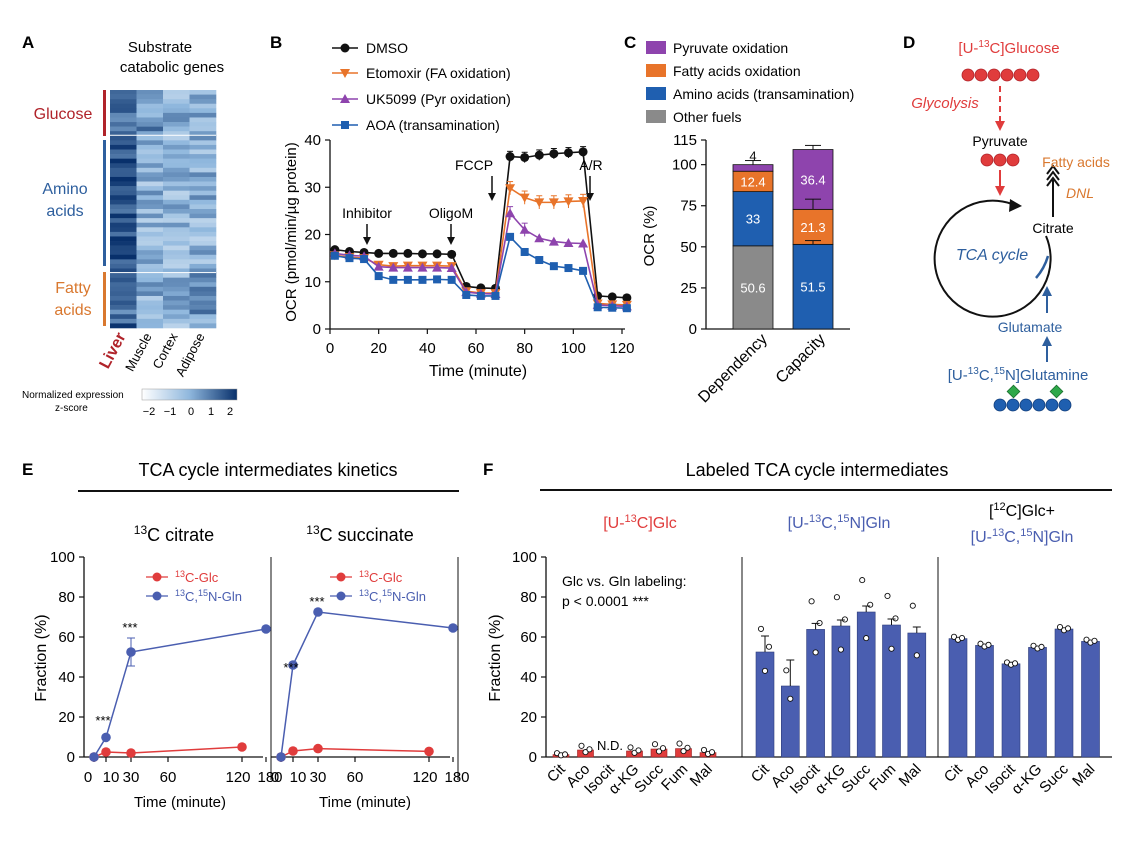 The image size is (1140, 844). What do you see at coordinates (992, 258) in the screenshot?
I see `tca-cycle-circle` at bounding box center [992, 258].